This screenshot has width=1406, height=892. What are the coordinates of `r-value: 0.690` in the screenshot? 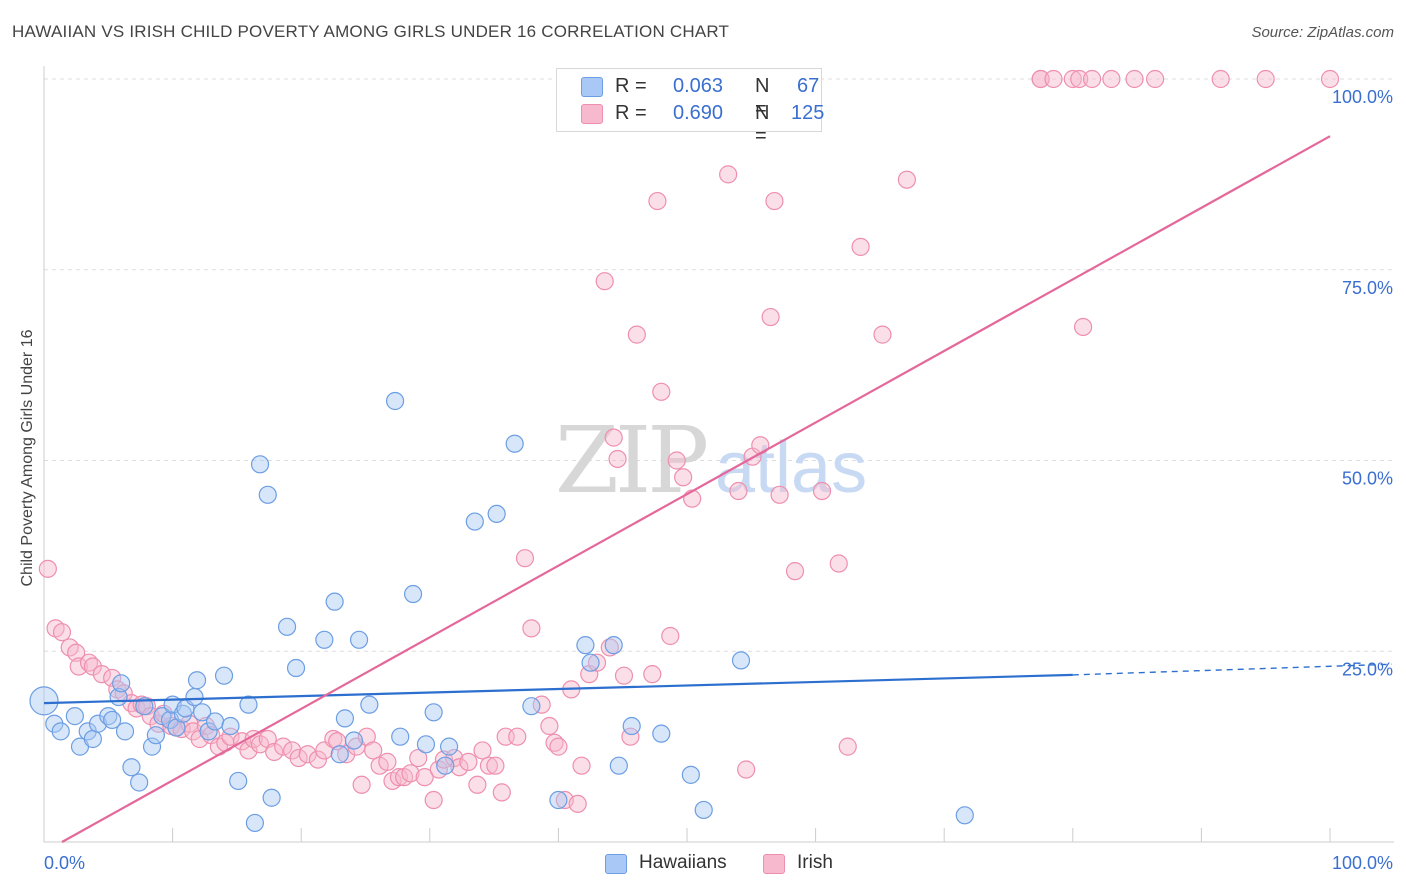 It's located at (698, 113).